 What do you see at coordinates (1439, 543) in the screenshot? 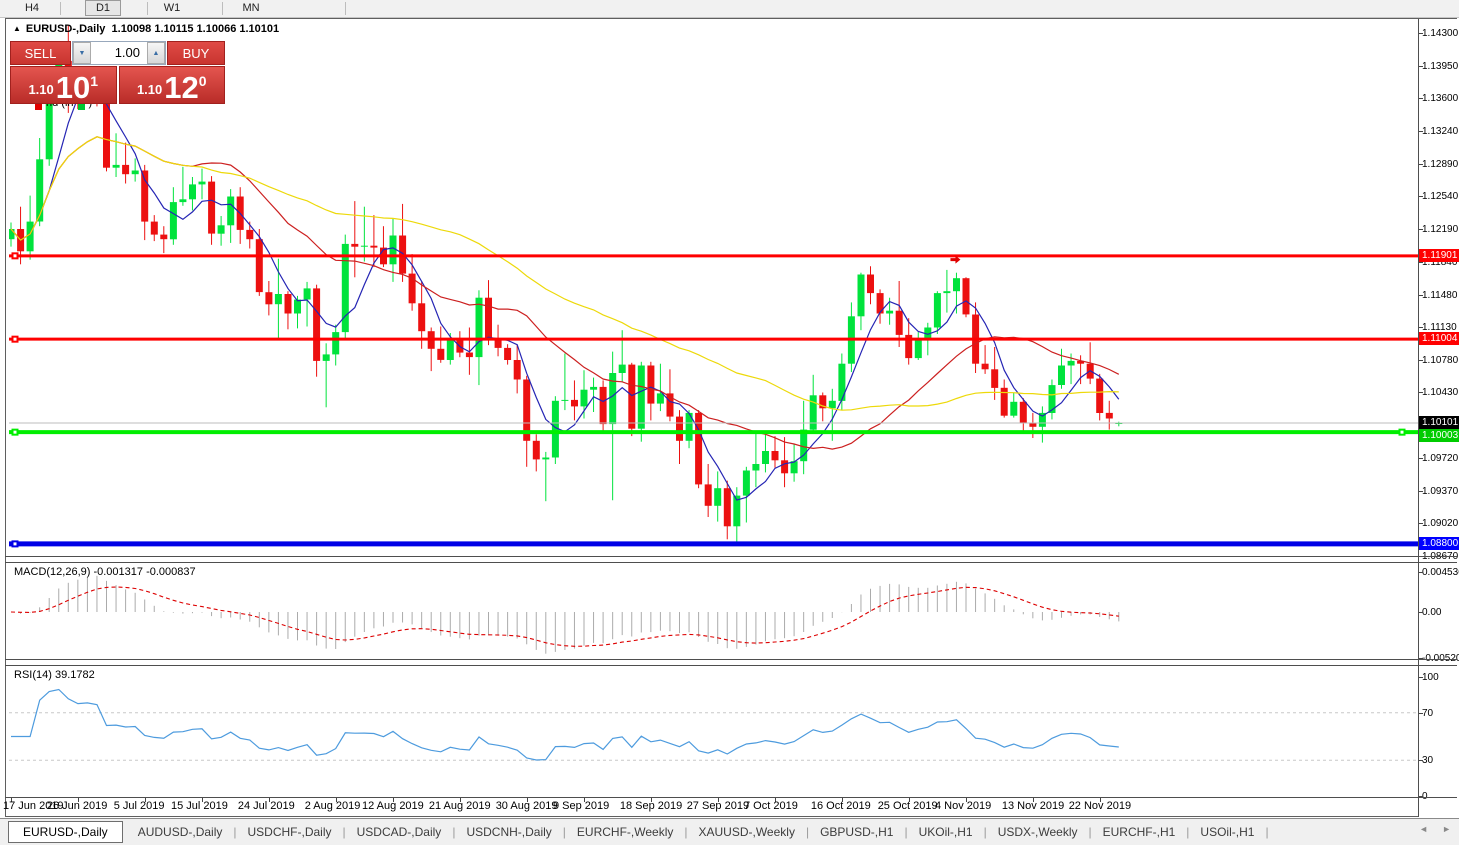
I see `price-badge: 1.08800` at bounding box center [1439, 543].